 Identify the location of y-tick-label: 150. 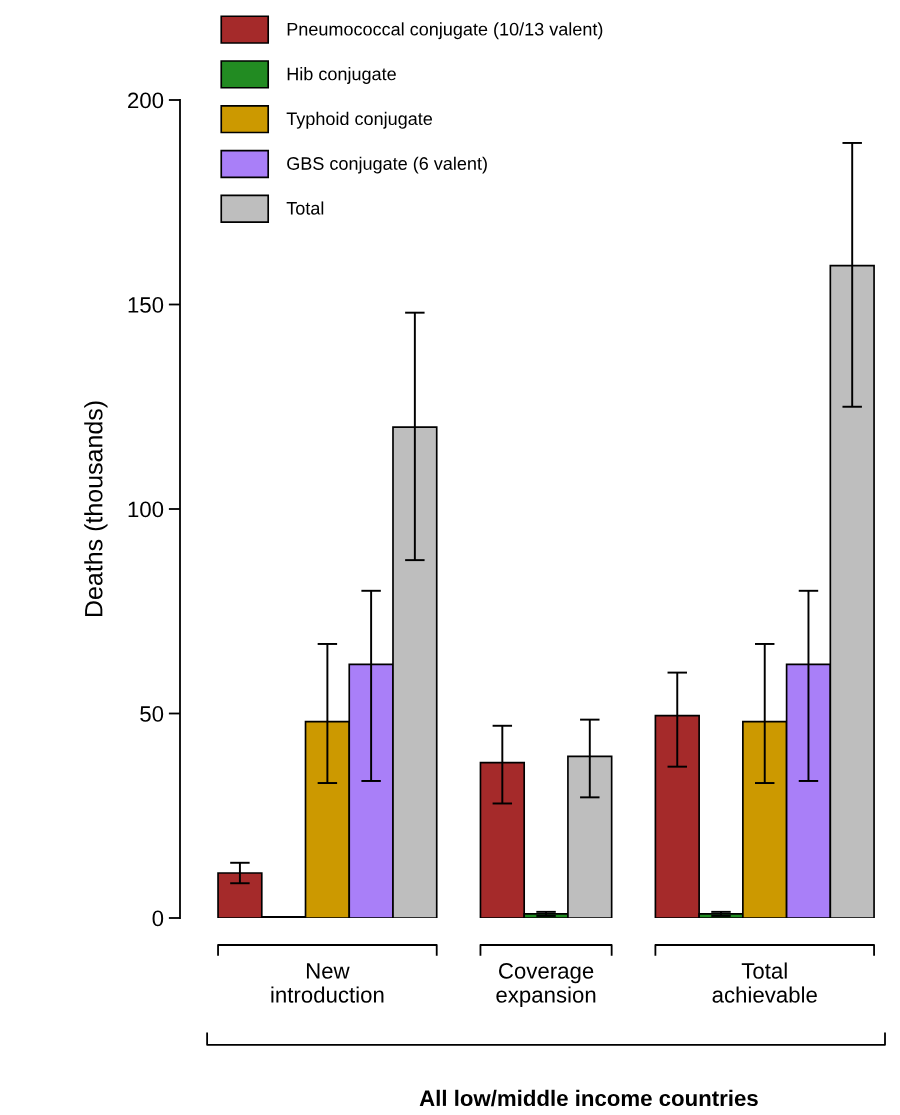
(146, 305).